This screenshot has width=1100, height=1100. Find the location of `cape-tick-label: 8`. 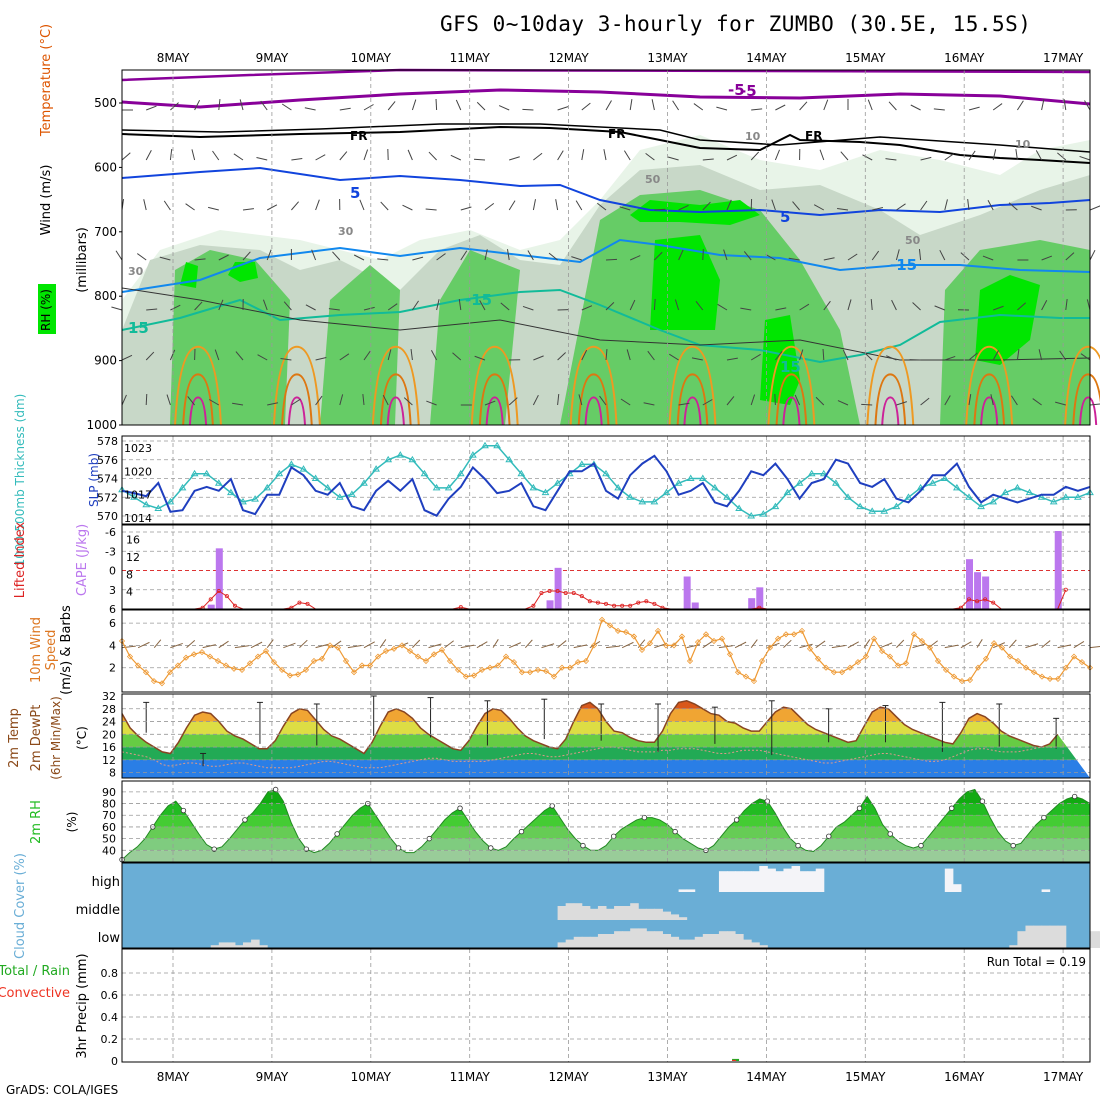

cape-tick-label: 8 is located at coordinates (129, 574).